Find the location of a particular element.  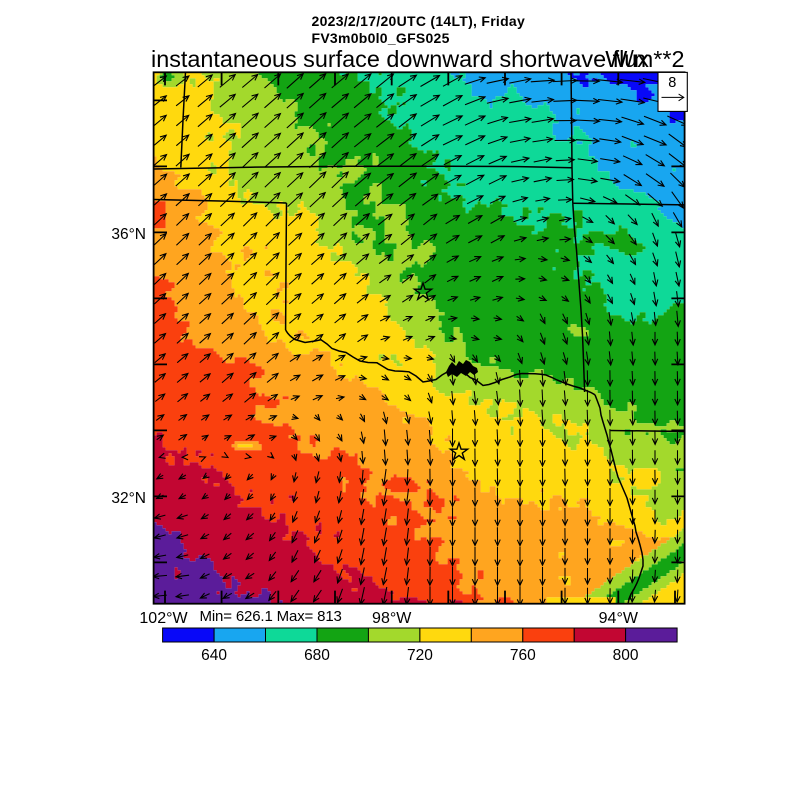

svg-text: 2023/2/17/20UTC (14LT), Friday is located at coordinates (419, 21).